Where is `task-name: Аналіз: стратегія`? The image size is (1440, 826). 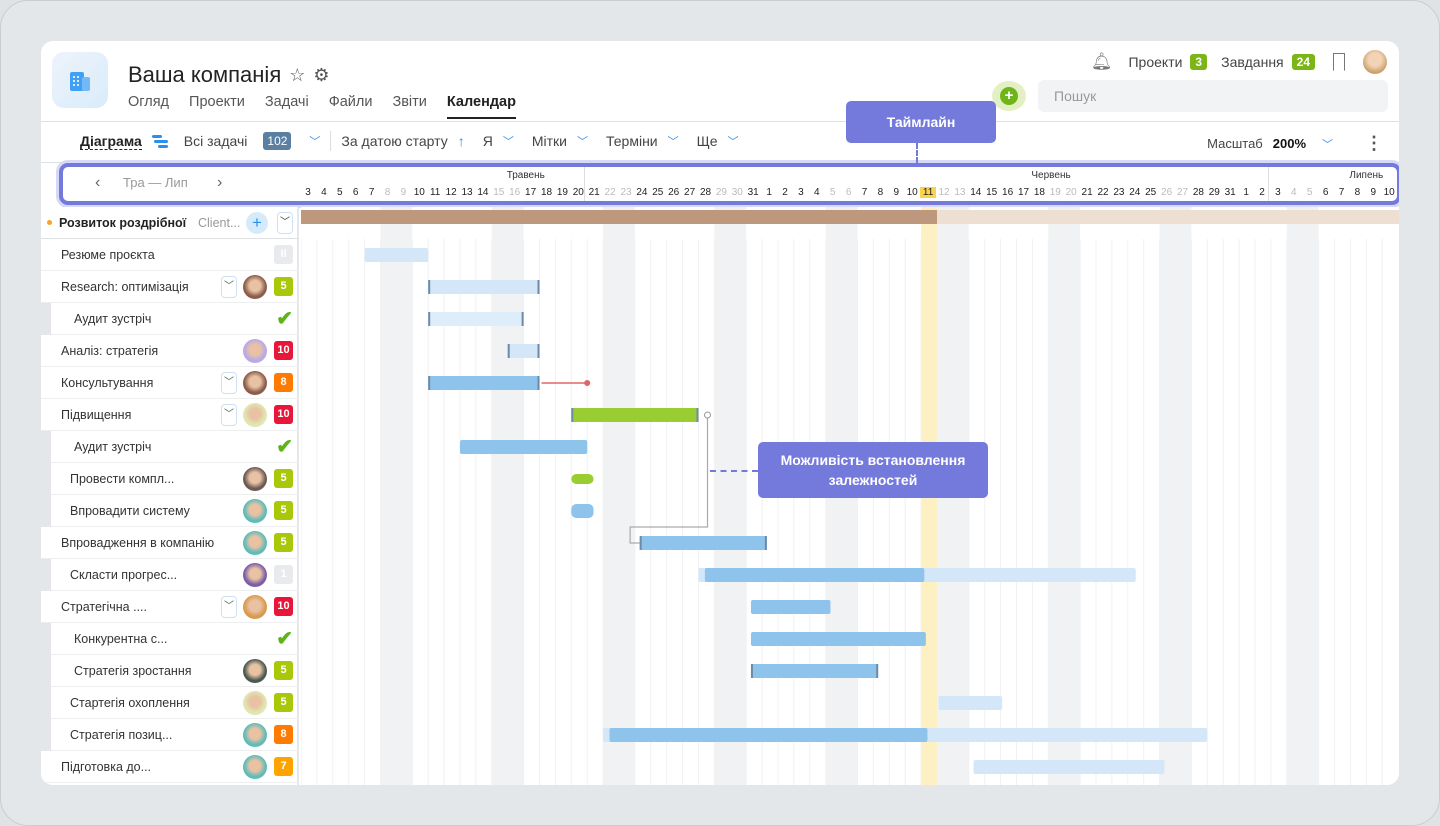 task-name: Аналіз: стратегія is located at coordinates (110, 350).